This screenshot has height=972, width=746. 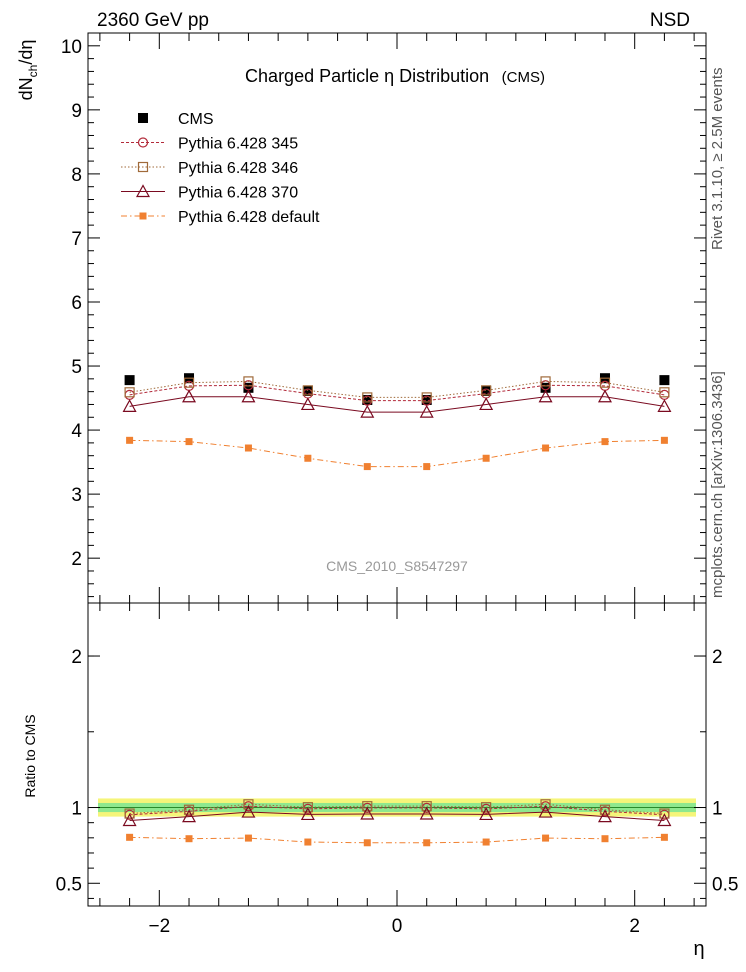 I want to click on legend-label: CMS, so click(x=196, y=119).